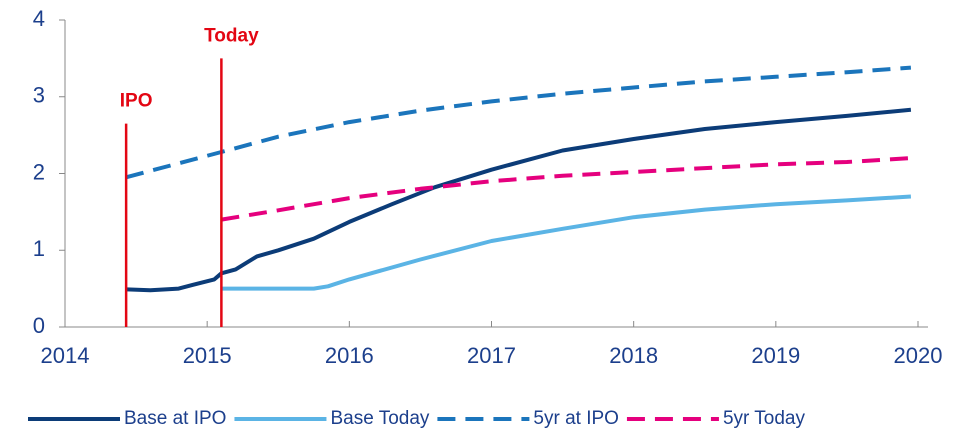  I want to click on x-tick-label: 2020, so click(918, 355).